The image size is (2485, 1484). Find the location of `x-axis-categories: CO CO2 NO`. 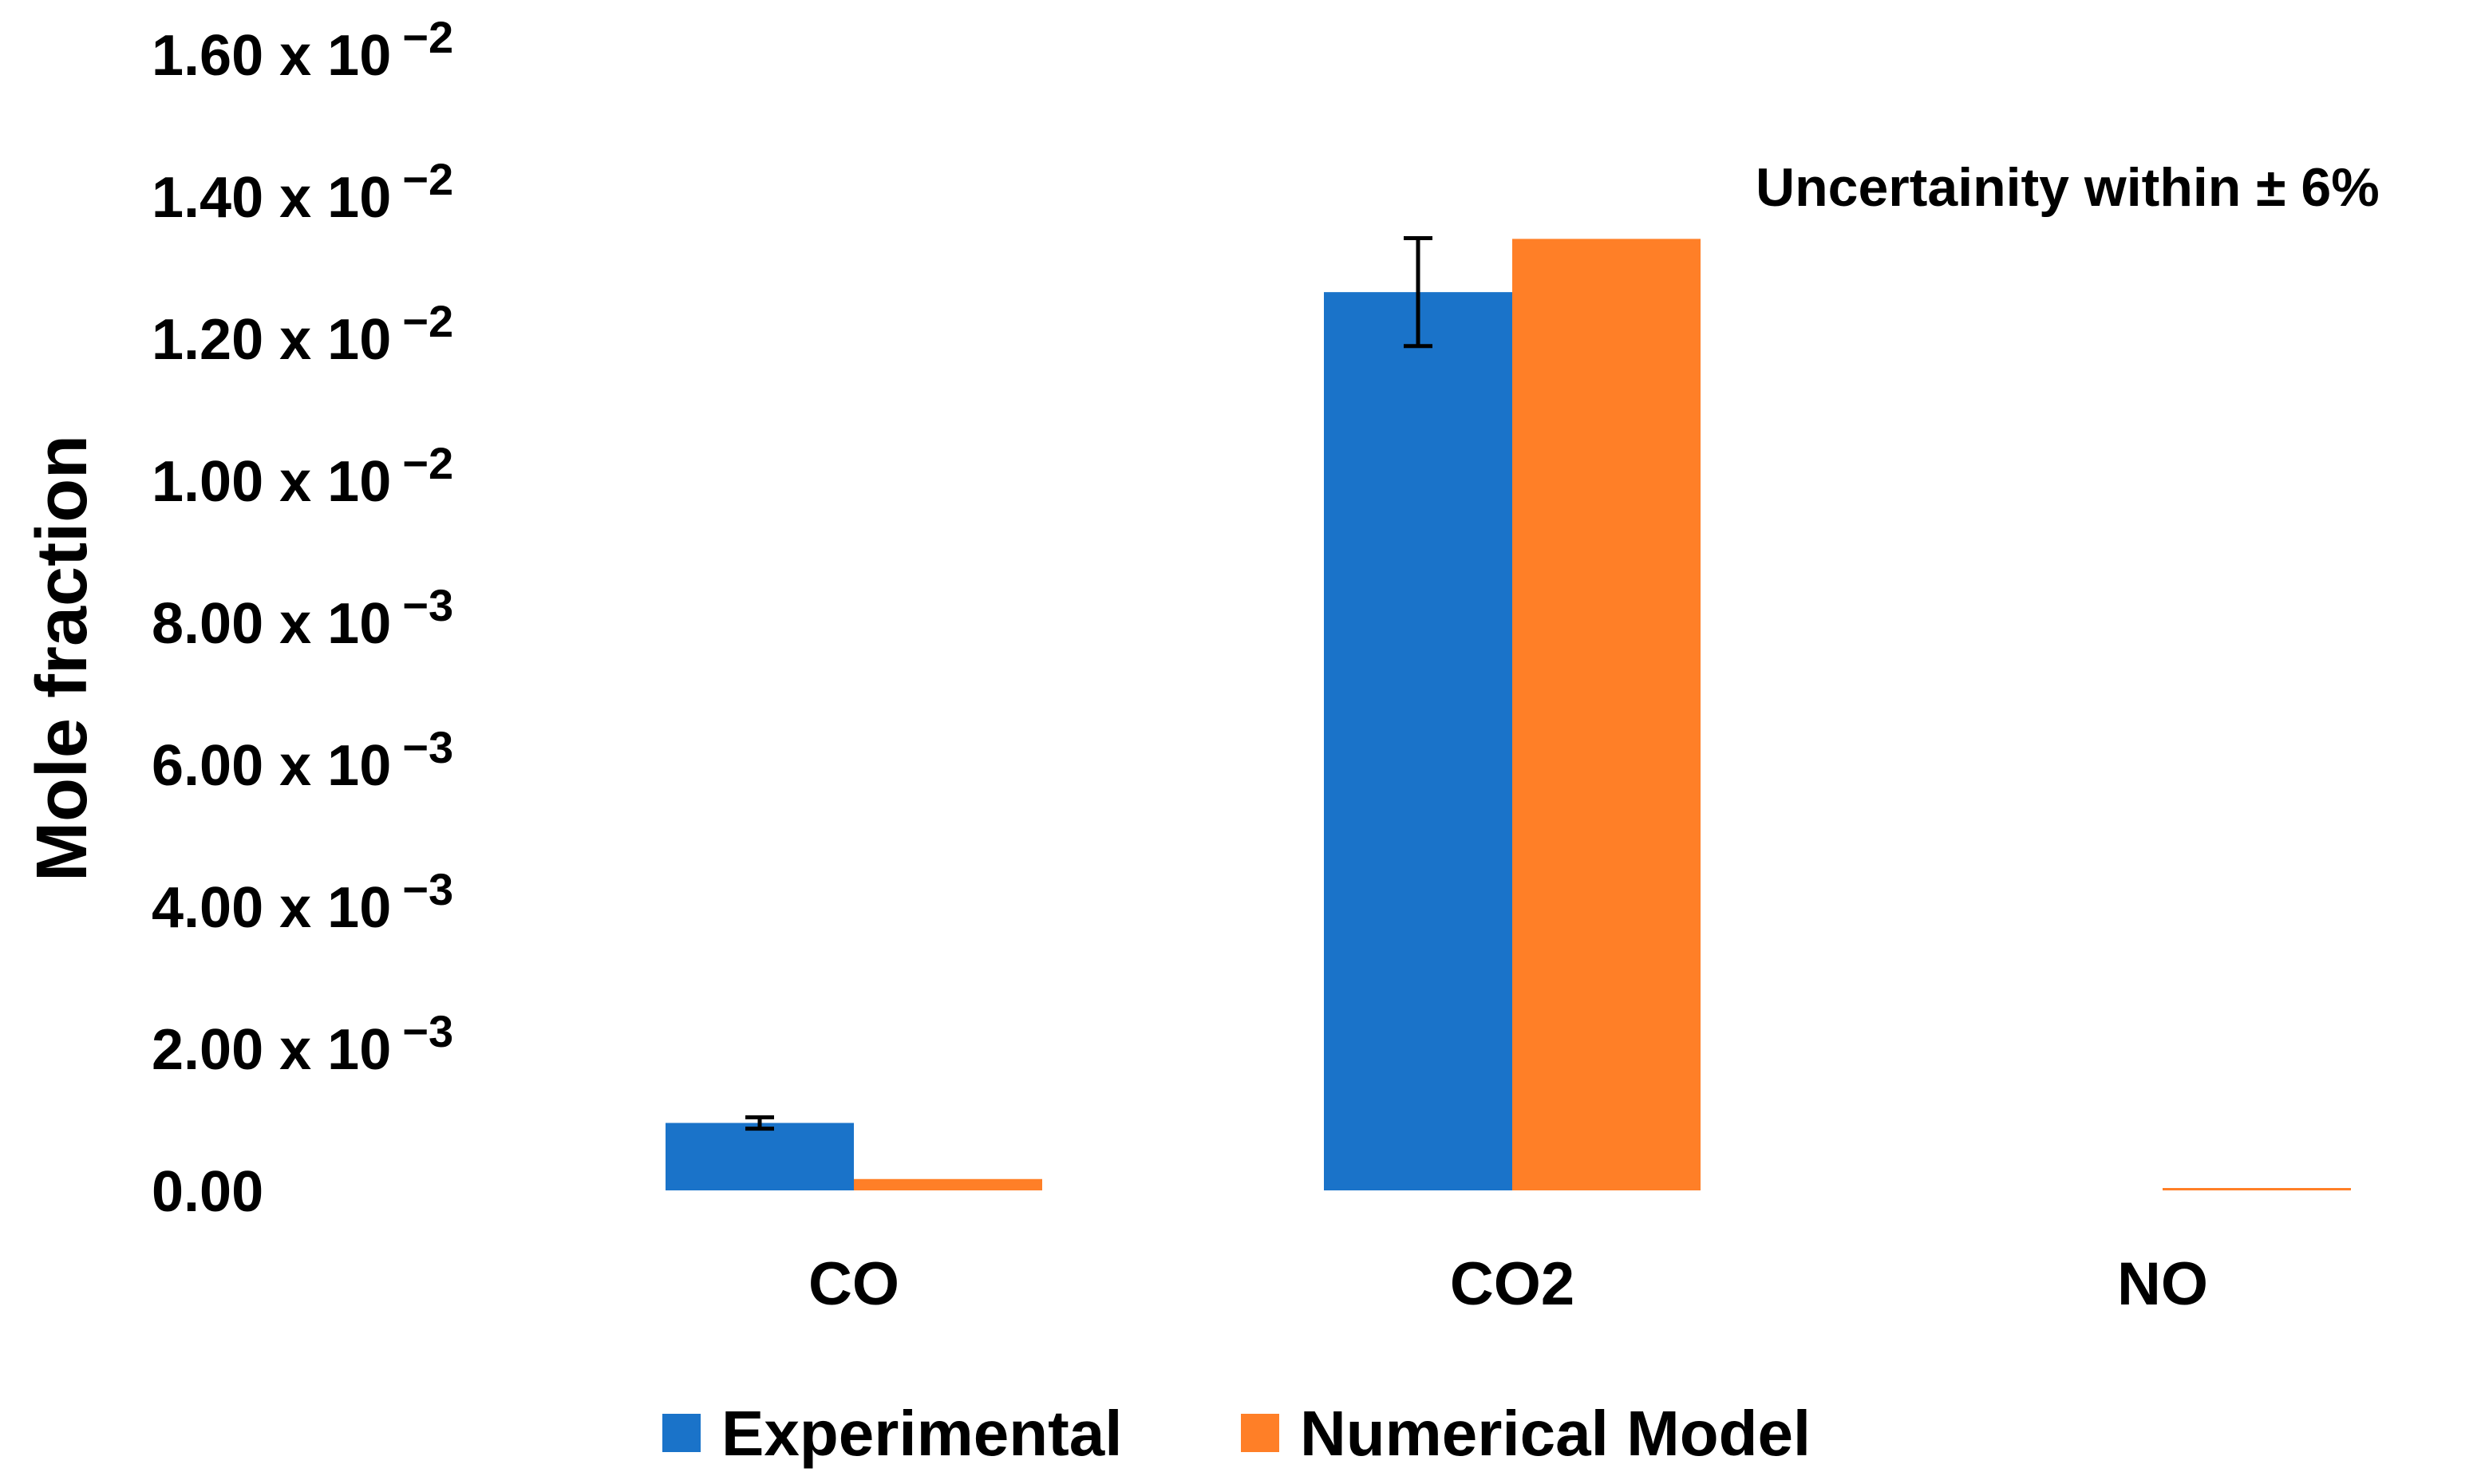

x-axis-categories: CO CO2 NO is located at coordinates (1508, 1284).